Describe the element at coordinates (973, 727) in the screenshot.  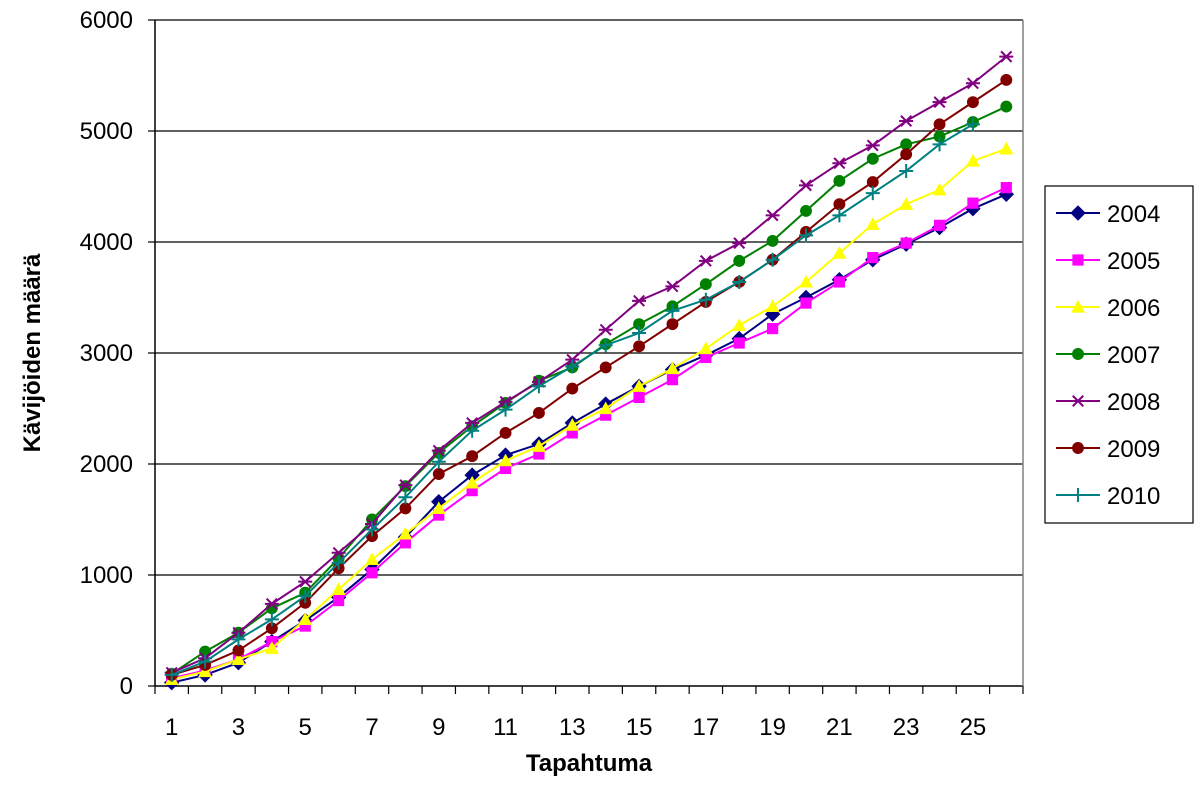
I see `x-tick-label: 25` at that location.